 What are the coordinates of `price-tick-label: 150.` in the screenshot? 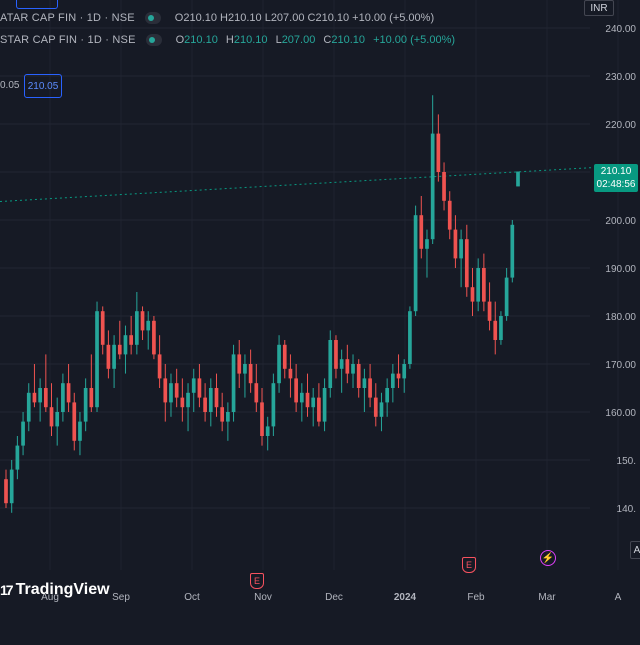 It's located at (626, 461).